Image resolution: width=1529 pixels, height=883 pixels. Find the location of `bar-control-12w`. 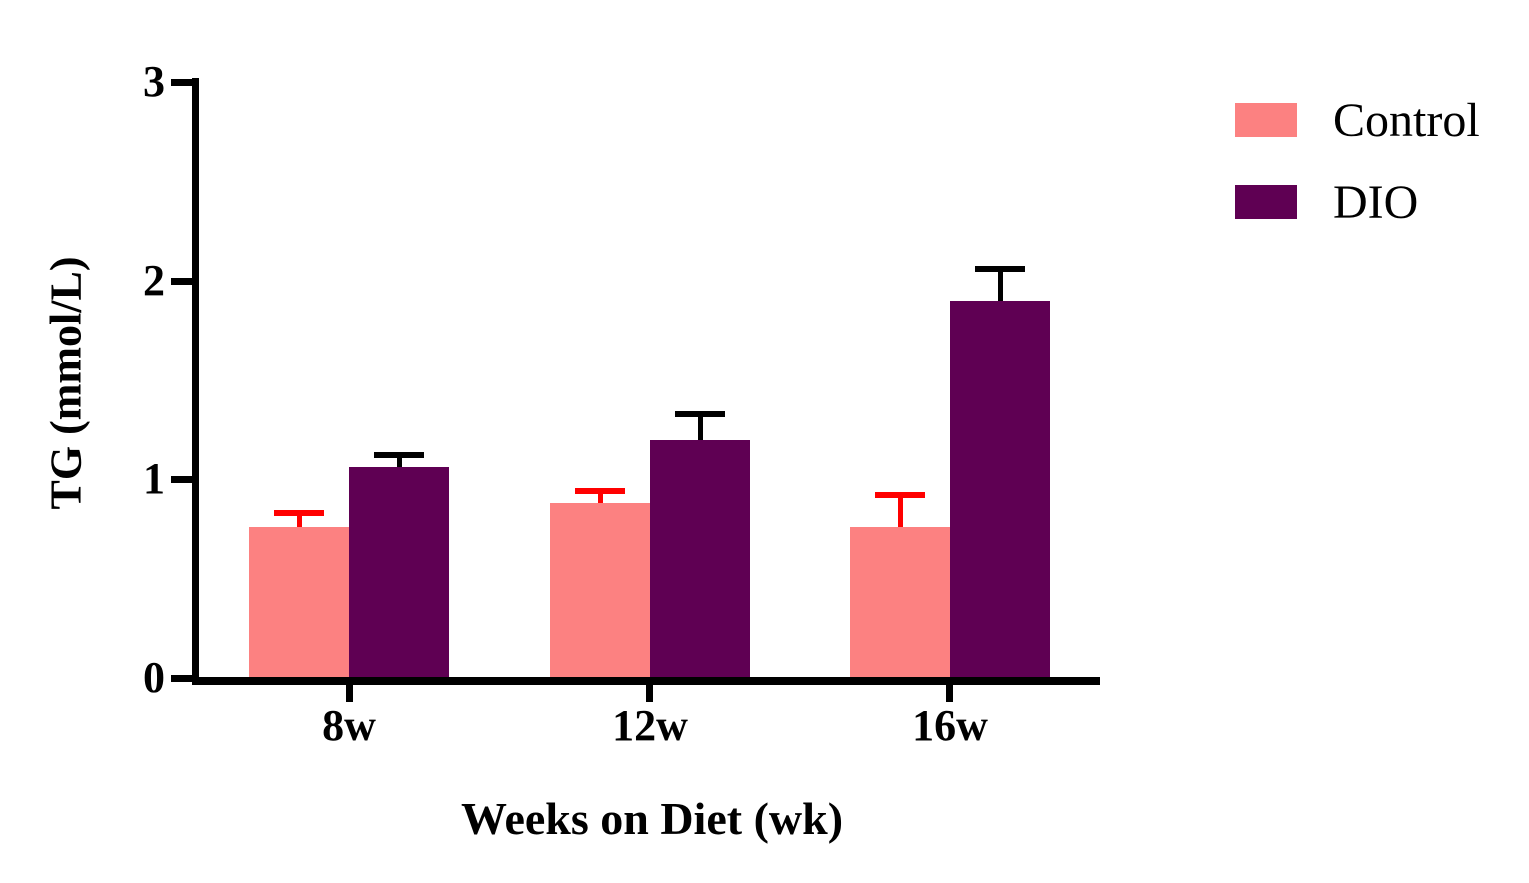

bar-control-12w is located at coordinates (600, 590).